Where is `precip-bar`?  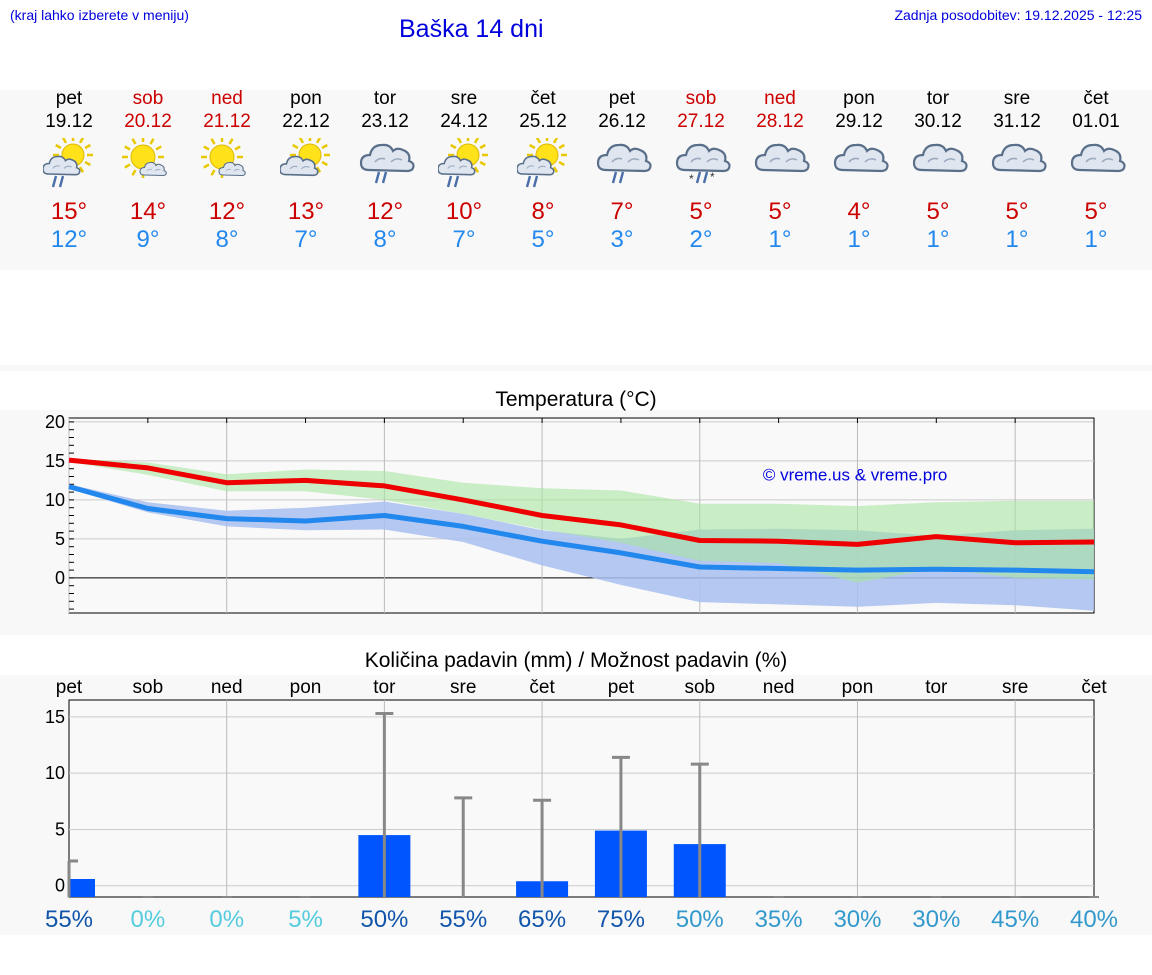
precip-bar is located at coordinates (82, 887).